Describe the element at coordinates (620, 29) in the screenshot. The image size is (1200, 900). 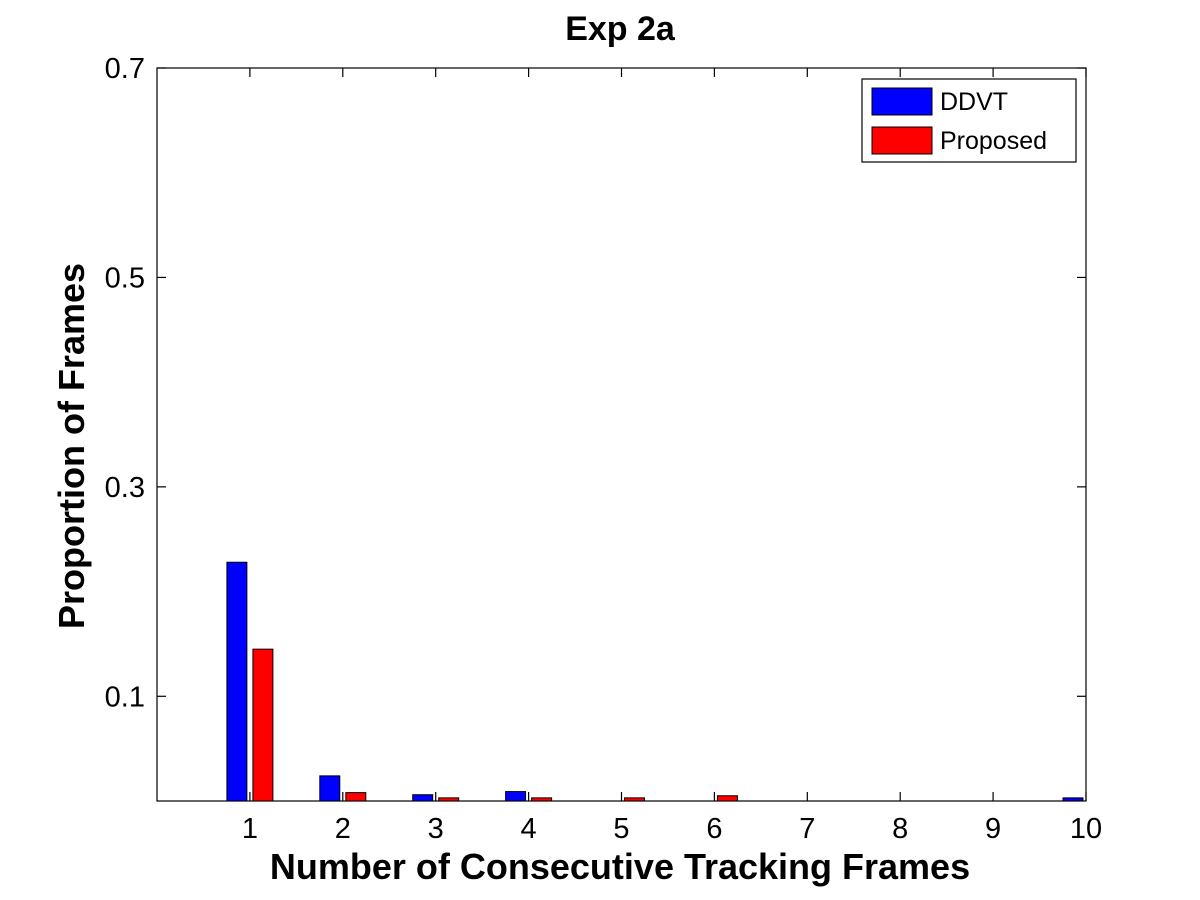
I see `chart-title: Exp 2a` at that location.